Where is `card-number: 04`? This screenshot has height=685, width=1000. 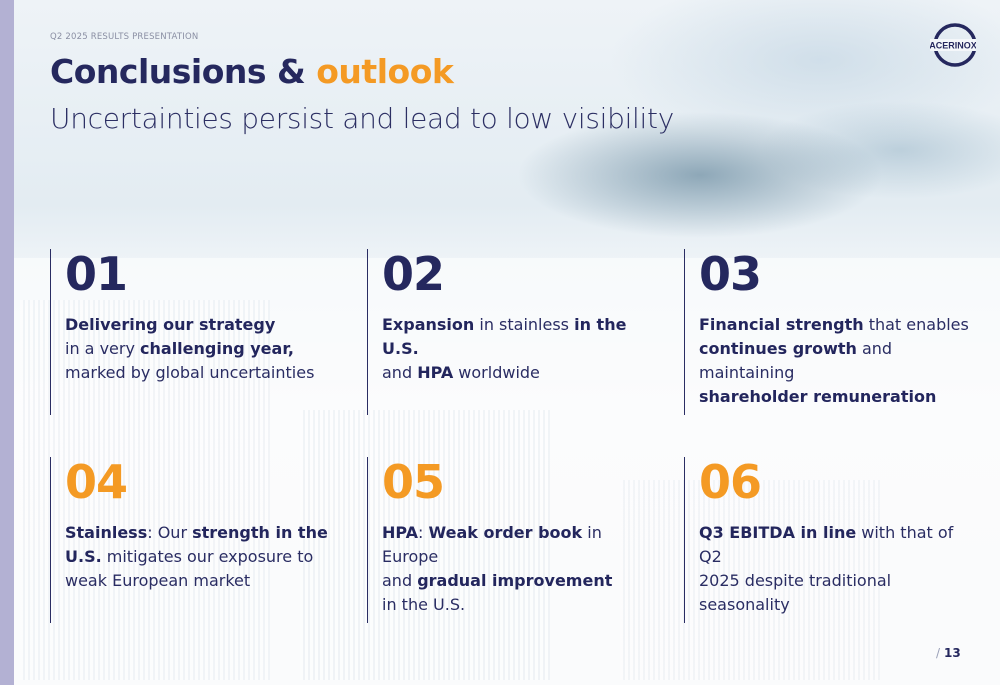 card-number: 04 is located at coordinates (96, 482).